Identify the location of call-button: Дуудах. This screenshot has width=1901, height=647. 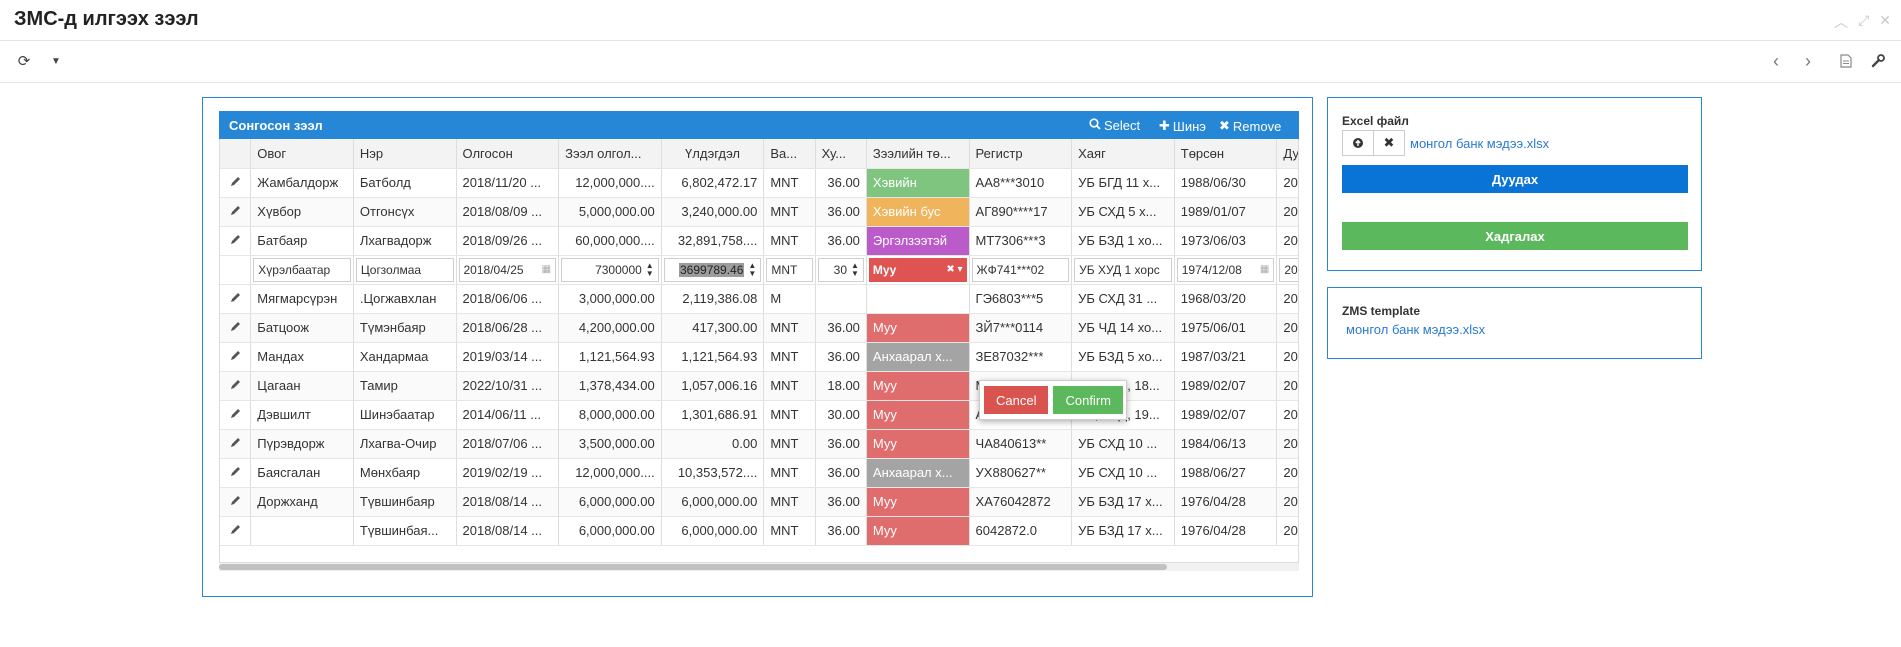
(1515, 179).